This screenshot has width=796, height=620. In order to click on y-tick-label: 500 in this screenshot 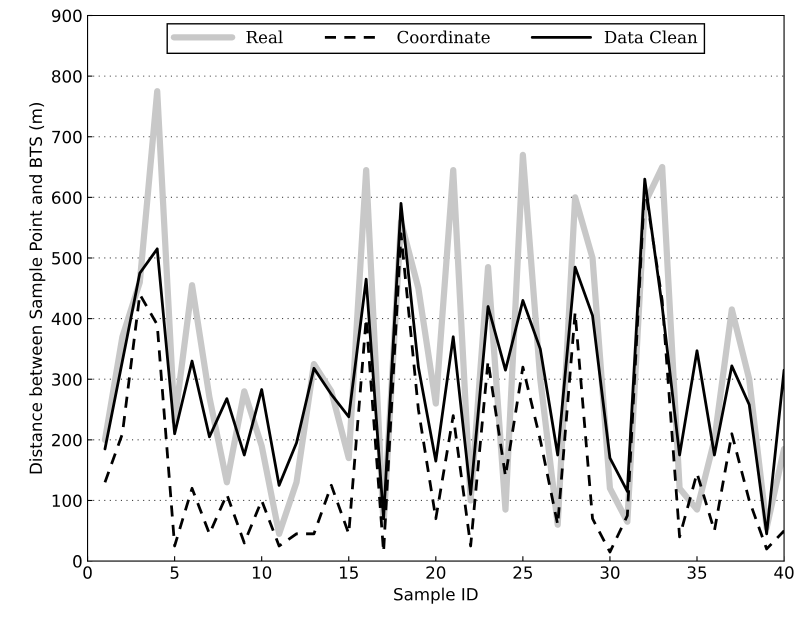, I will do `click(67, 258)`.